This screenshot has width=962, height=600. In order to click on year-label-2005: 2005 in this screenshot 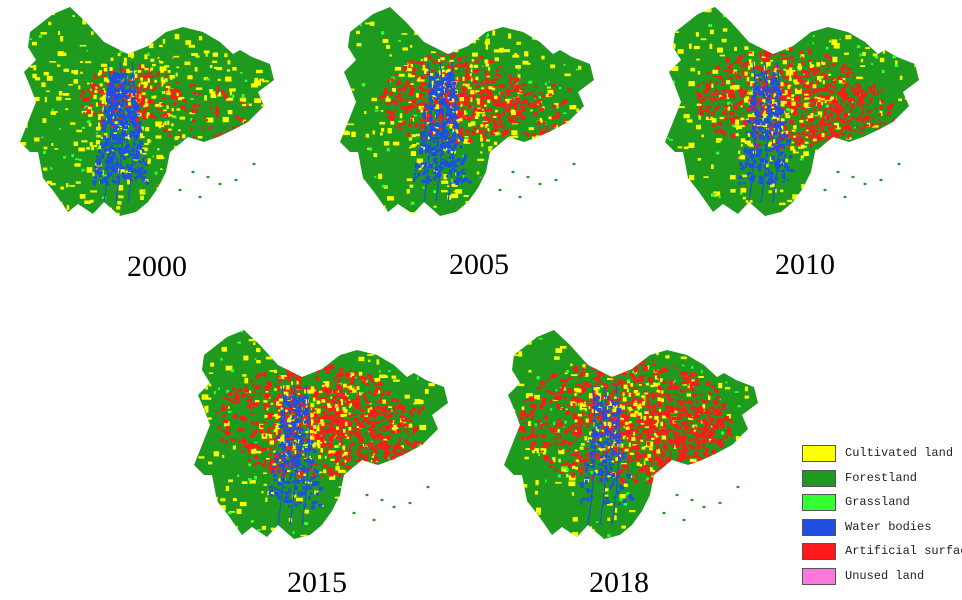, I will do `click(479, 264)`.